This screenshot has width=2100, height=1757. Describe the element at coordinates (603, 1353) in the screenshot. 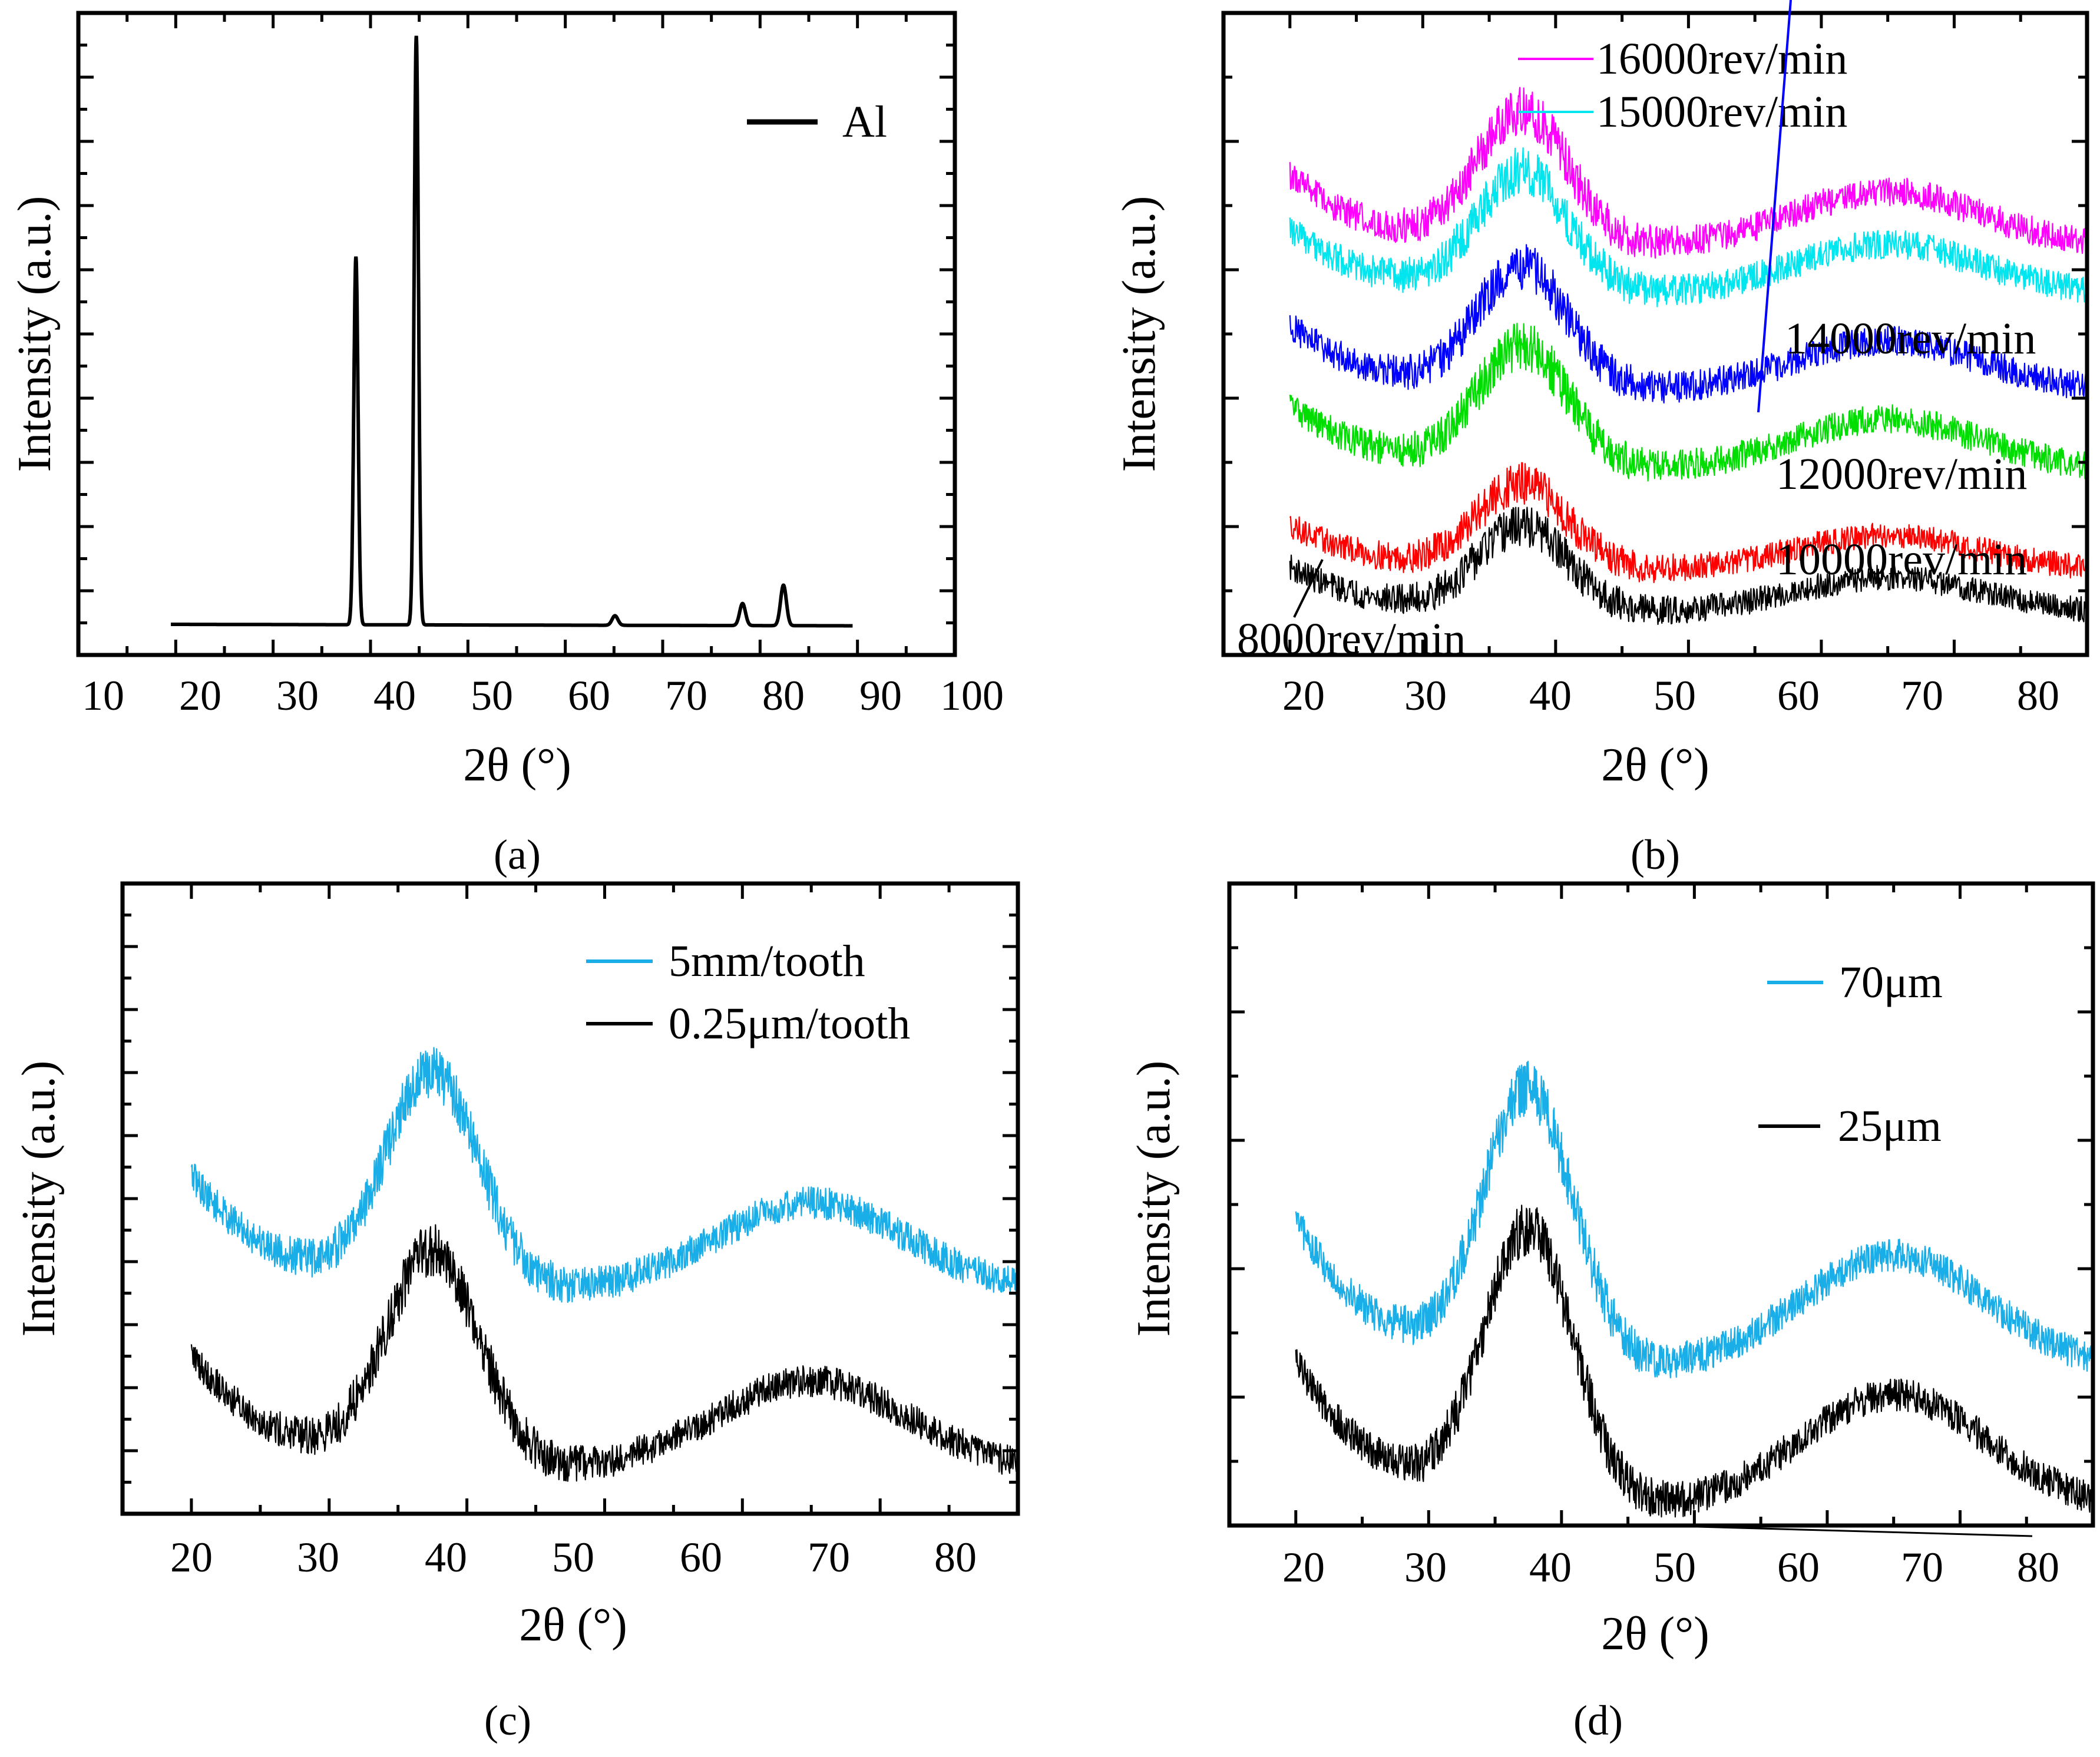

I see `panel-c-series-0-25-m-tooth` at that location.